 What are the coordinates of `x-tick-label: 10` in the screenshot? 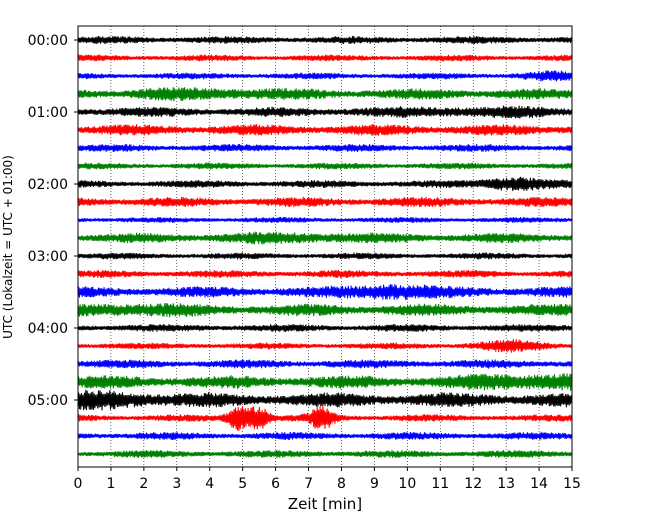 It's located at (407, 484).